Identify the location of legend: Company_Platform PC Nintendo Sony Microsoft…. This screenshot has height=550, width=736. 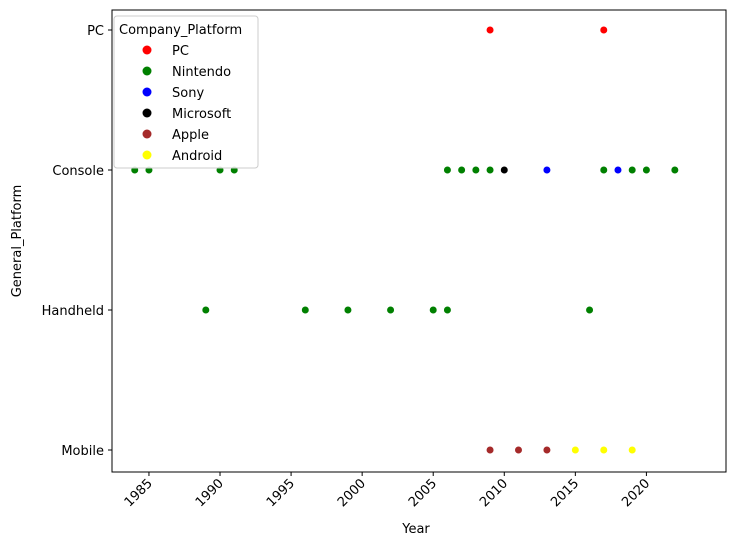
(186, 92).